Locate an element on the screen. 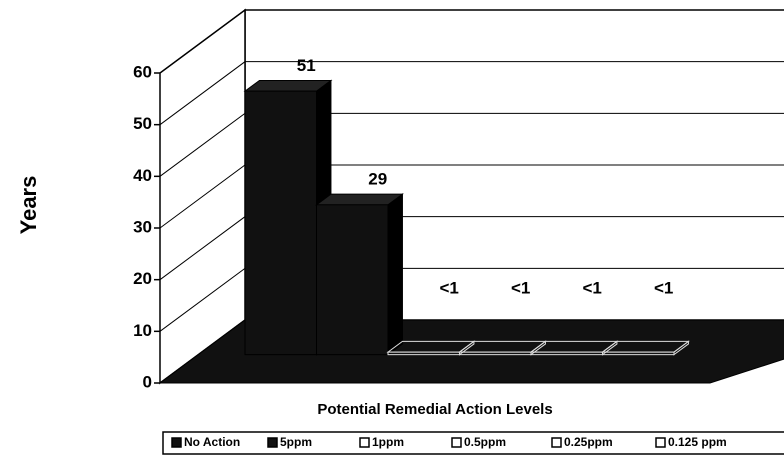 The height and width of the screenshot is (457, 784). legend-label: 5ppm is located at coordinates (296, 442).